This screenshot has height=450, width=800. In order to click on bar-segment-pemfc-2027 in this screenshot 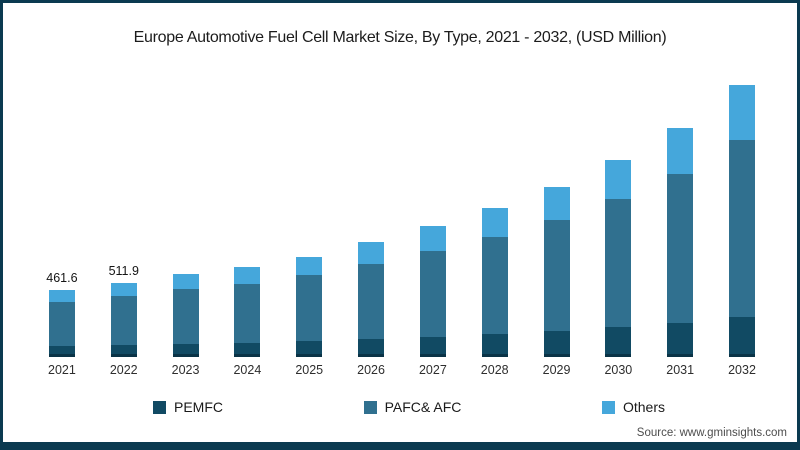, I will do `click(432, 346)`.